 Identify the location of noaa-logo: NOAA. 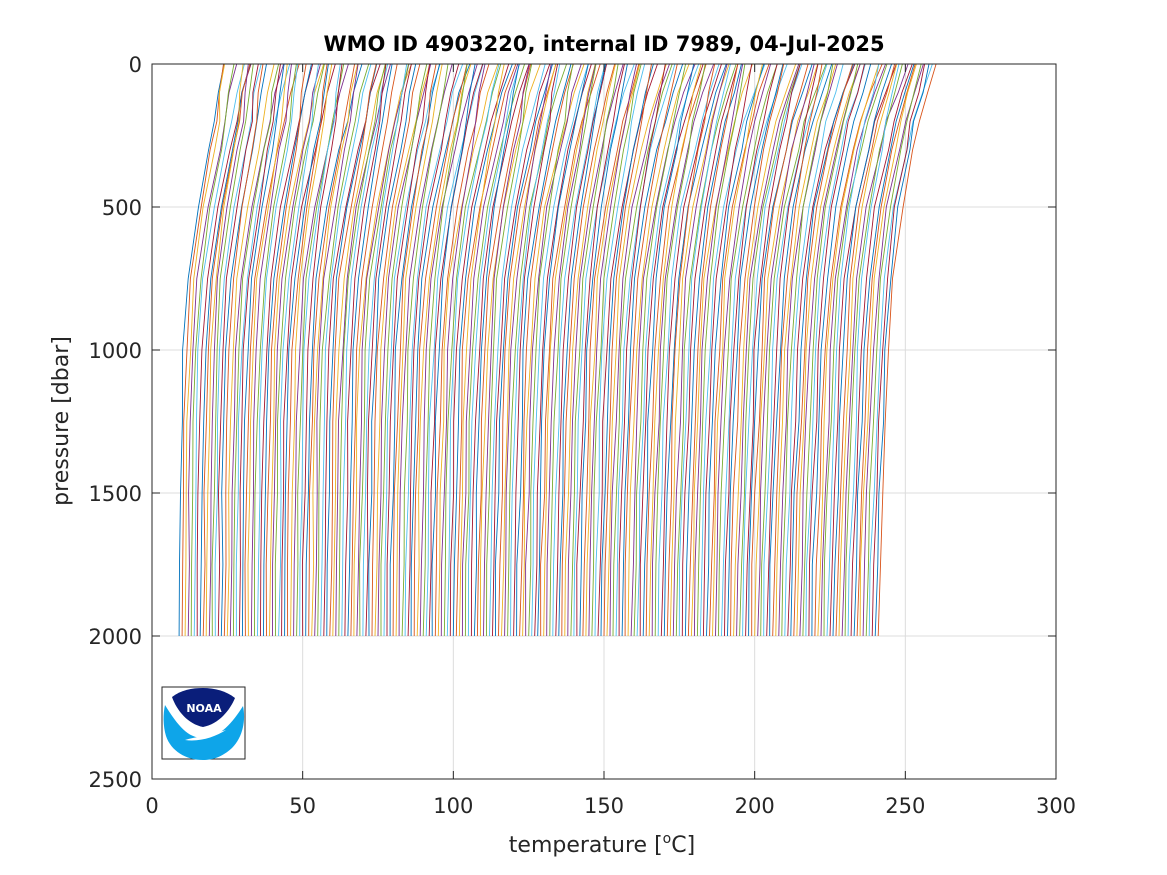
(203, 723).